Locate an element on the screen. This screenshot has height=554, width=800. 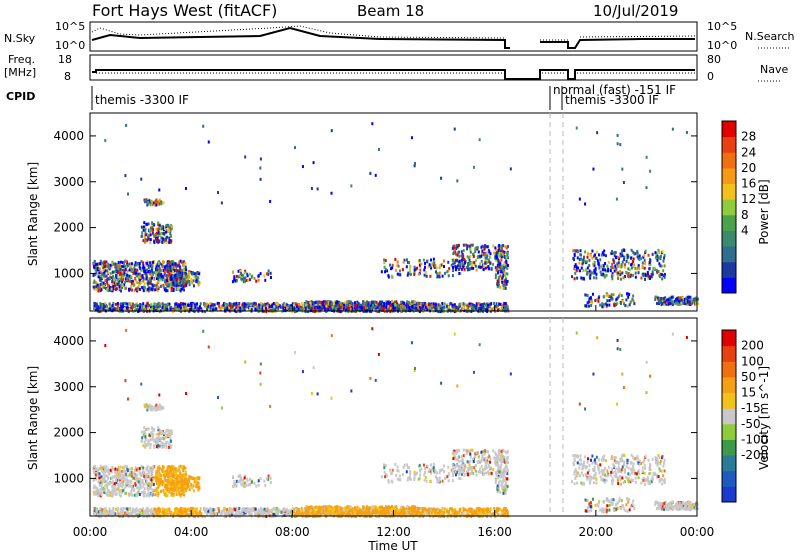
nave-top-tick: 80 is located at coordinates (714, 59).